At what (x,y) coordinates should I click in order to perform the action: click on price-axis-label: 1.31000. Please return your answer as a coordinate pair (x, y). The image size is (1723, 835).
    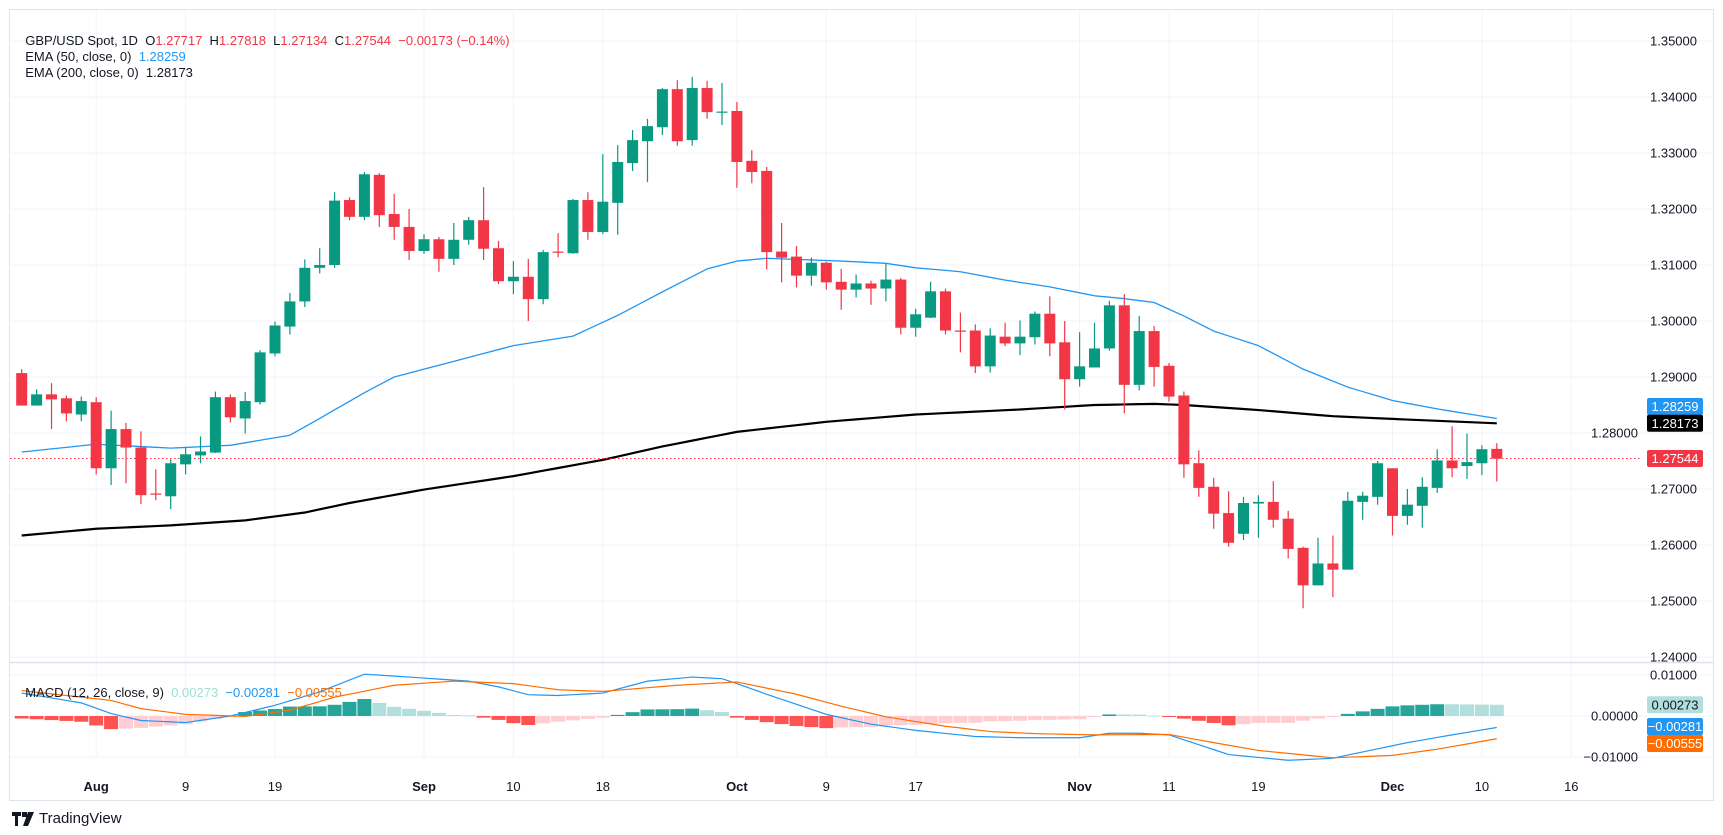
    Looking at the image, I should click on (1673, 265).